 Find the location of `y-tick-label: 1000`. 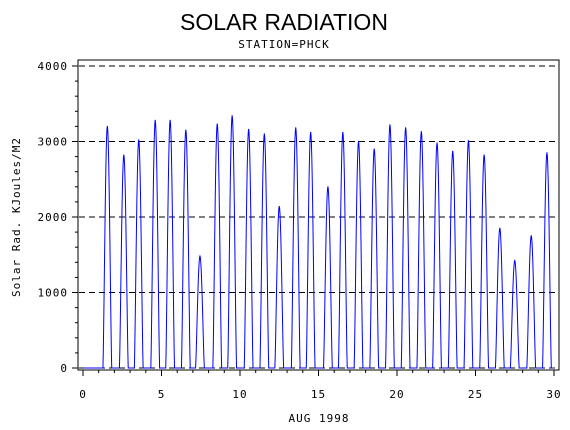

y-tick-label: 1000 is located at coordinates (53, 293).